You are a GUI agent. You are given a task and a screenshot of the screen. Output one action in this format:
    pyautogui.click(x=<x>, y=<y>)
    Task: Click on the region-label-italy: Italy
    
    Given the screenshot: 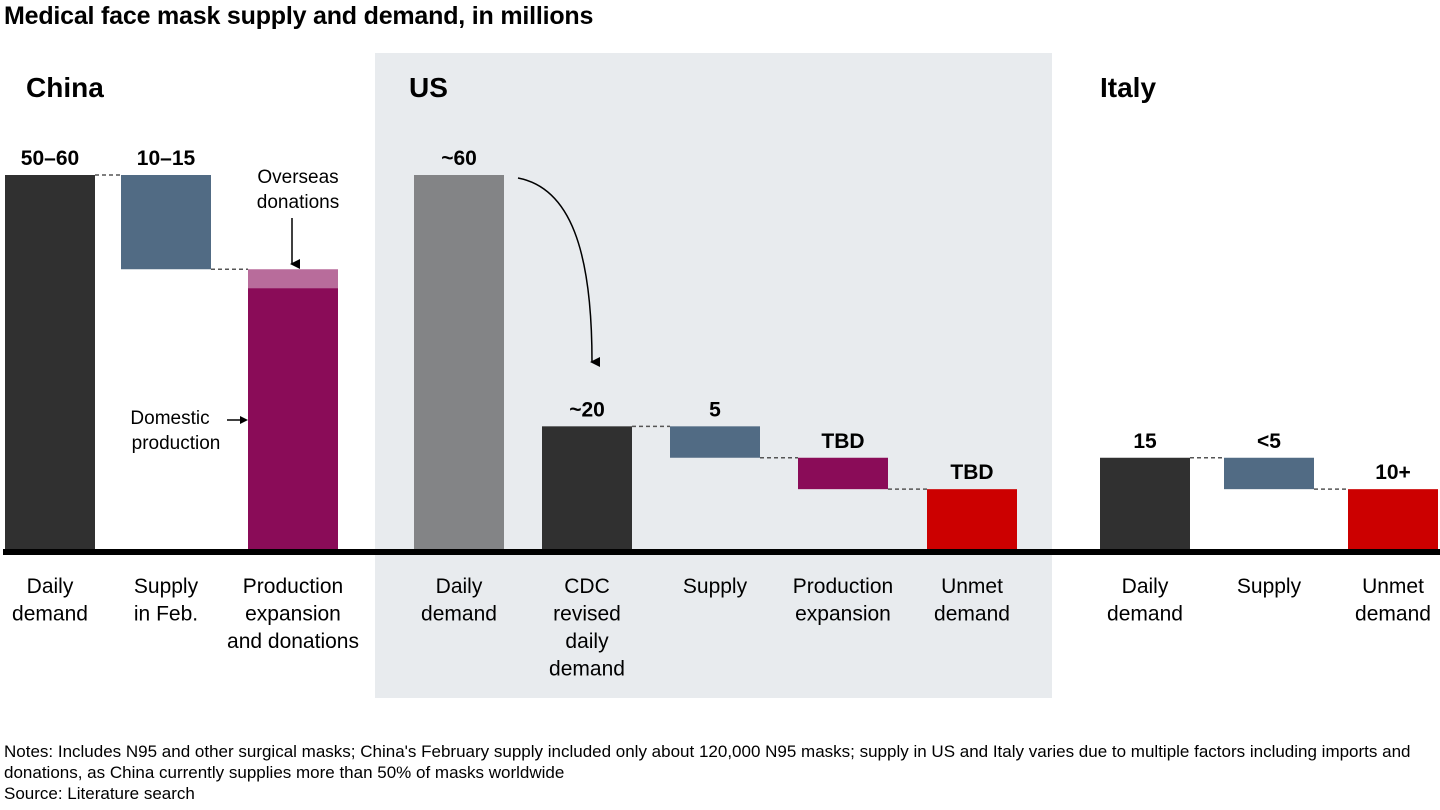 What is the action you would take?
    pyautogui.click(x=1128, y=87)
    